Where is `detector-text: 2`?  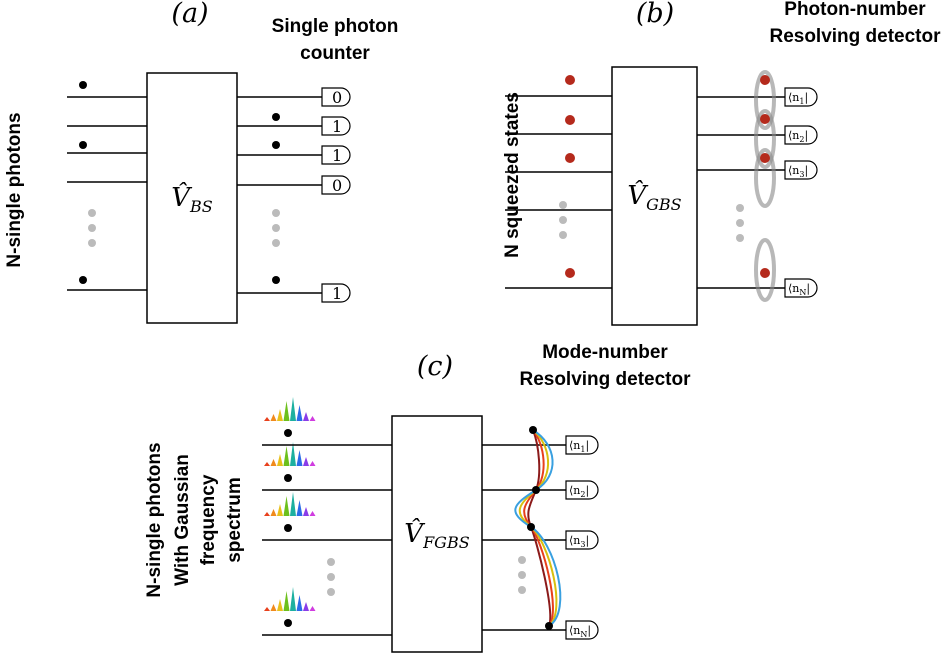 detector-text: 2 is located at coordinates (801, 139).